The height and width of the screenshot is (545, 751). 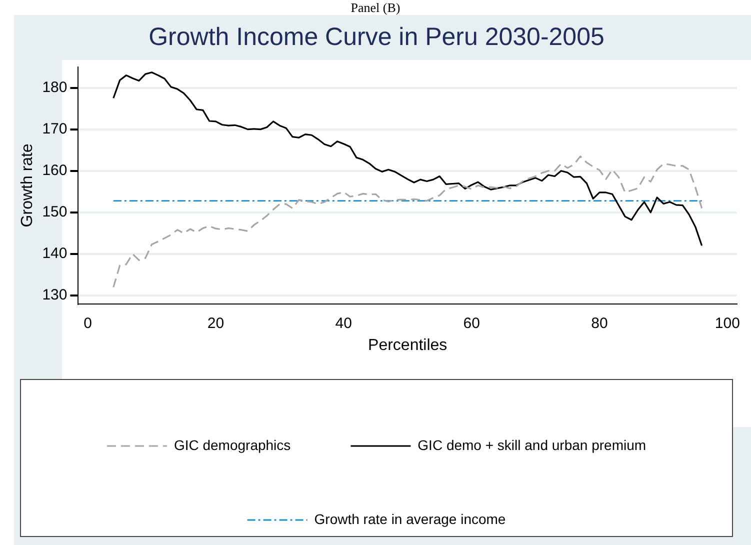 I want to click on x-tick-label: 0, so click(x=88, y=323).